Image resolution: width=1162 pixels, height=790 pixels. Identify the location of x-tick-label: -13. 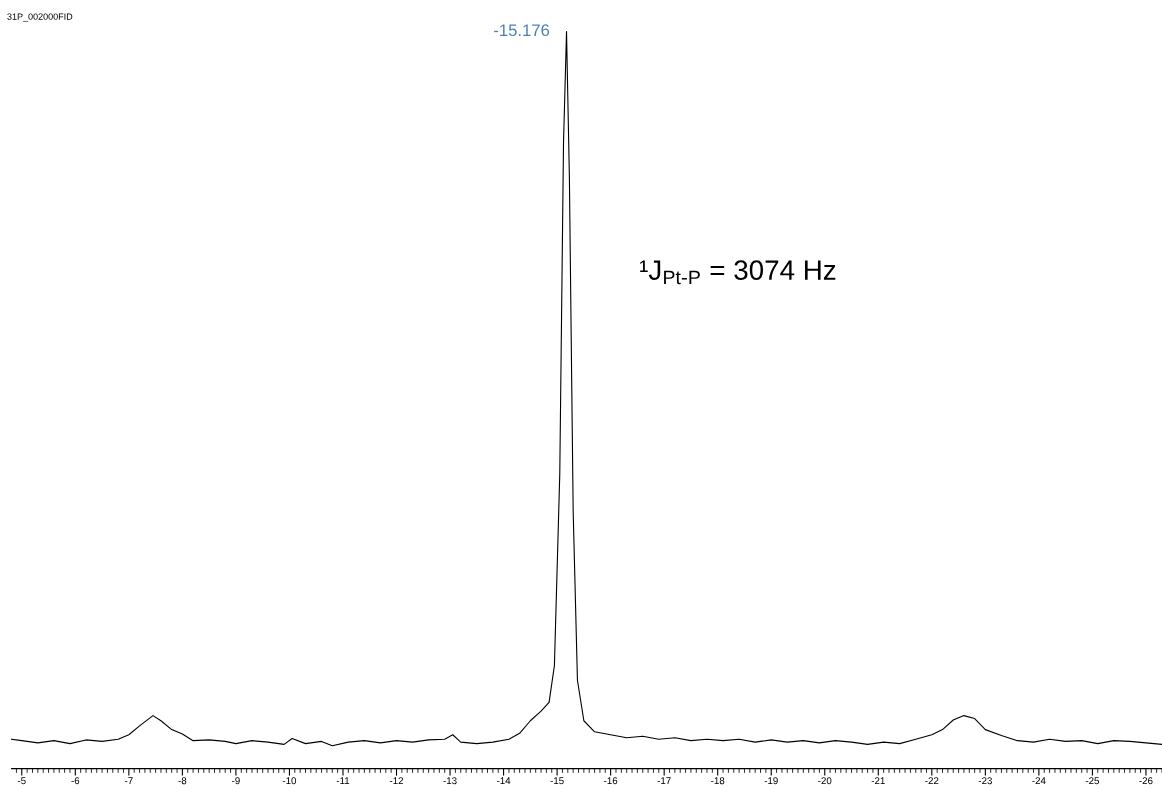
(450, 781).